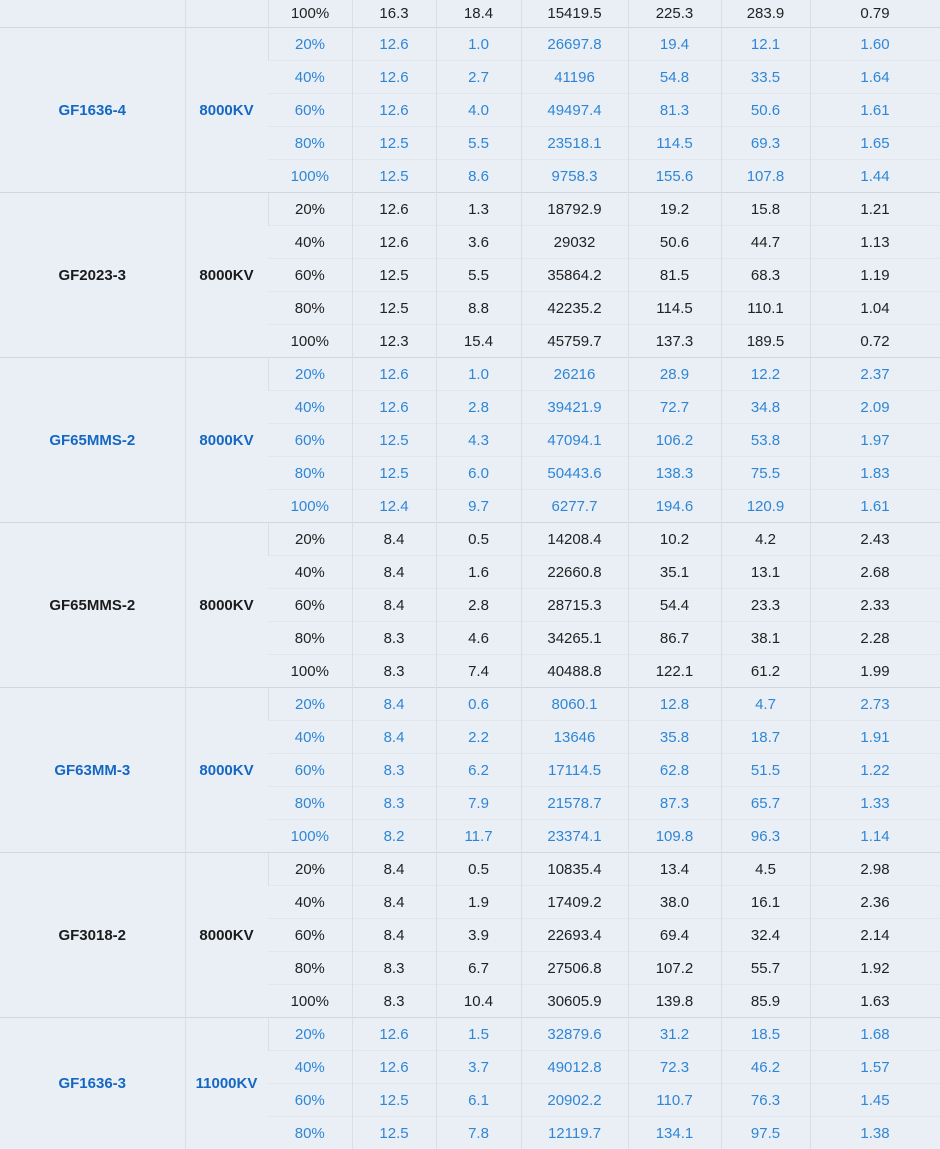  I want to click on value-cell: 81.3, so click(674, 110).